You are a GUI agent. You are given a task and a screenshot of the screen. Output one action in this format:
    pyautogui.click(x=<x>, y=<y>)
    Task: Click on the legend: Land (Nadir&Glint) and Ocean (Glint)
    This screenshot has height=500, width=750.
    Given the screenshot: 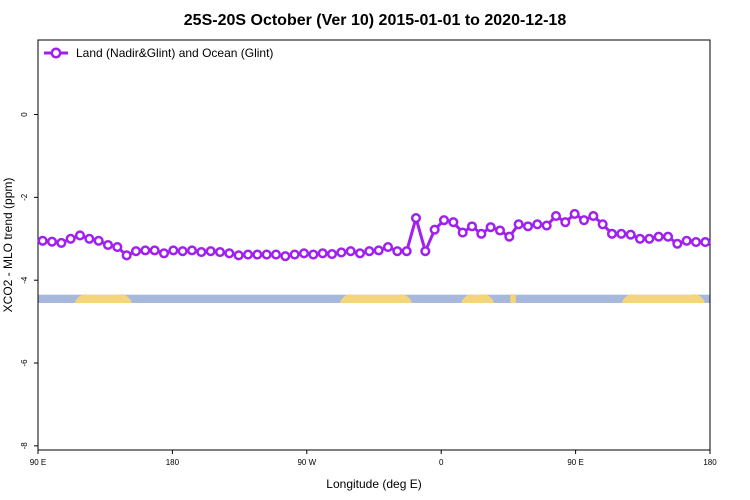 What is the action you would take?
    pyautogui.click(x=158, y=53)
    